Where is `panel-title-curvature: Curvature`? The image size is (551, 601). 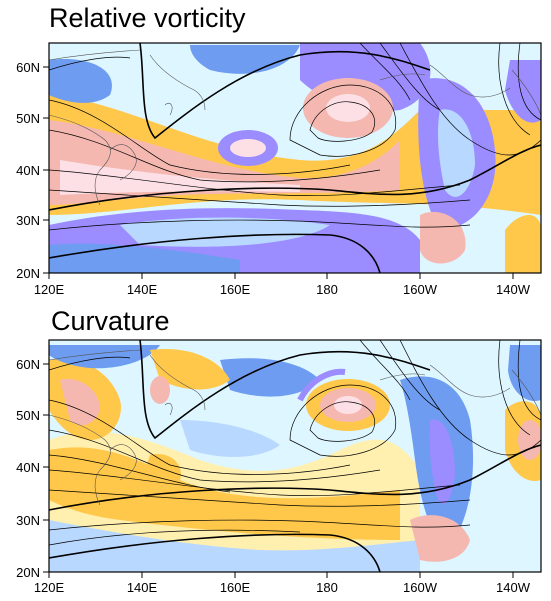
panel-title-curvature: Curvature is located at coordinates (110, 321).